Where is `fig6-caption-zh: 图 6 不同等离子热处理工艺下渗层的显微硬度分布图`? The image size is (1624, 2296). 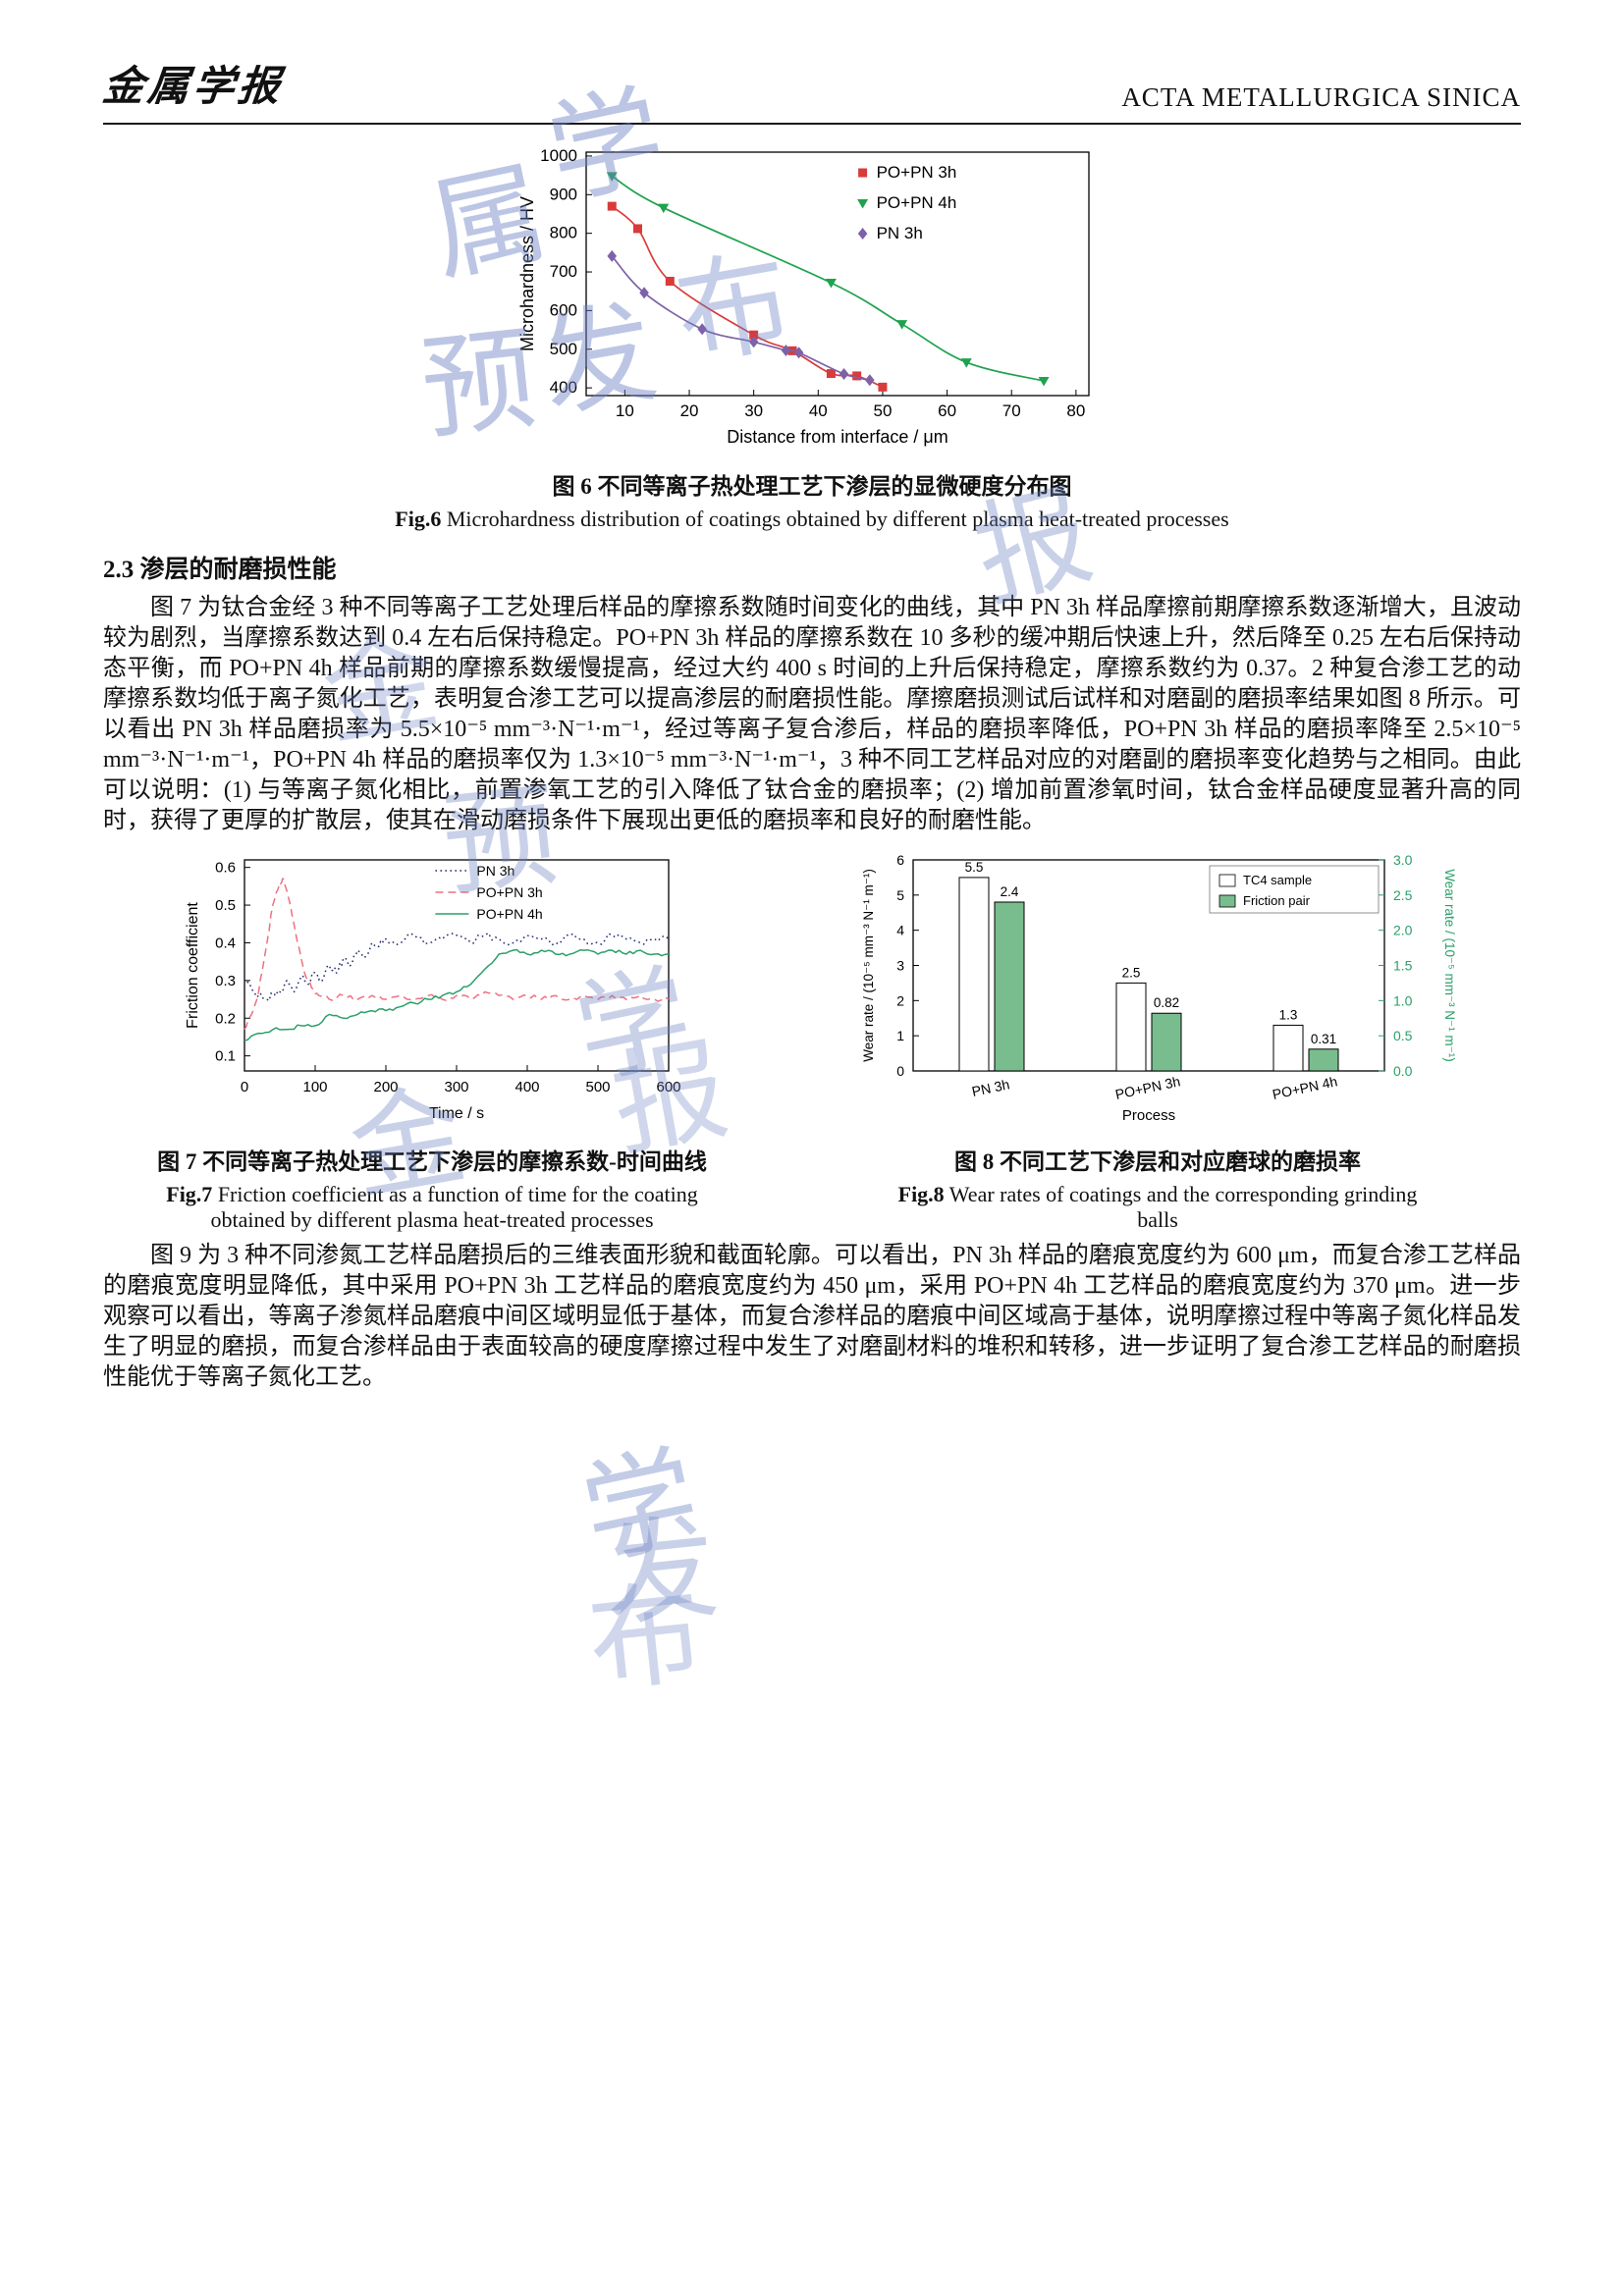 fig6-caption-zh: 图 6 不同等离子热处理工艺下渗层的显微硬度分布图 is located at coordinates (812, 484).